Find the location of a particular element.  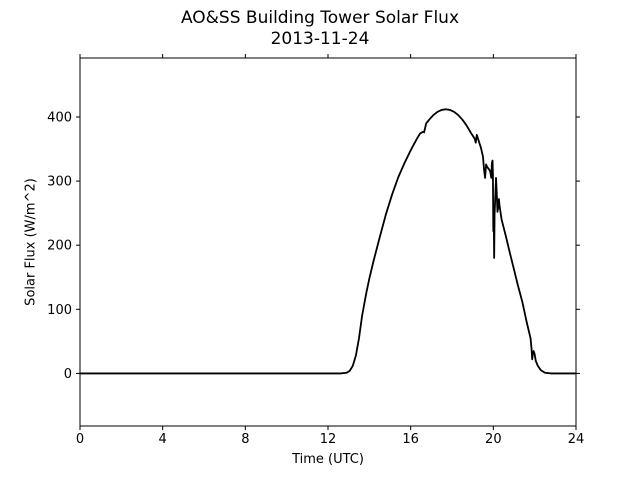

x-tick-label: 20 is located at coordinates (493, 439).